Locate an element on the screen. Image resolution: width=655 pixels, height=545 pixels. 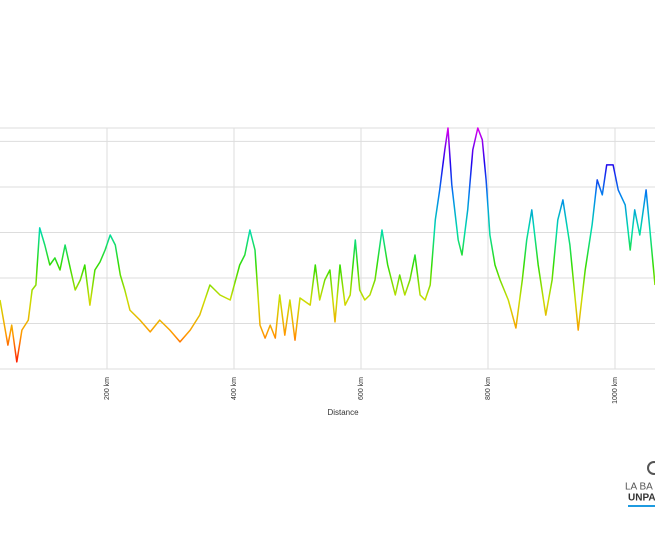
logo-text: LA BA is located at coordinates (639, 487).